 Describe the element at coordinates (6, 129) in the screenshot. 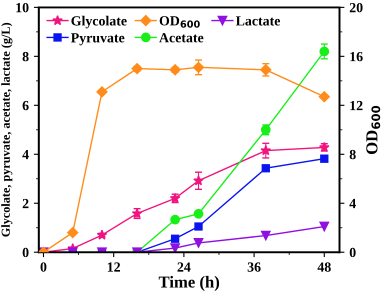

I see `y-axis-title: Glycolate, pyruvate, acetate, lactate (g/L)` at that location.